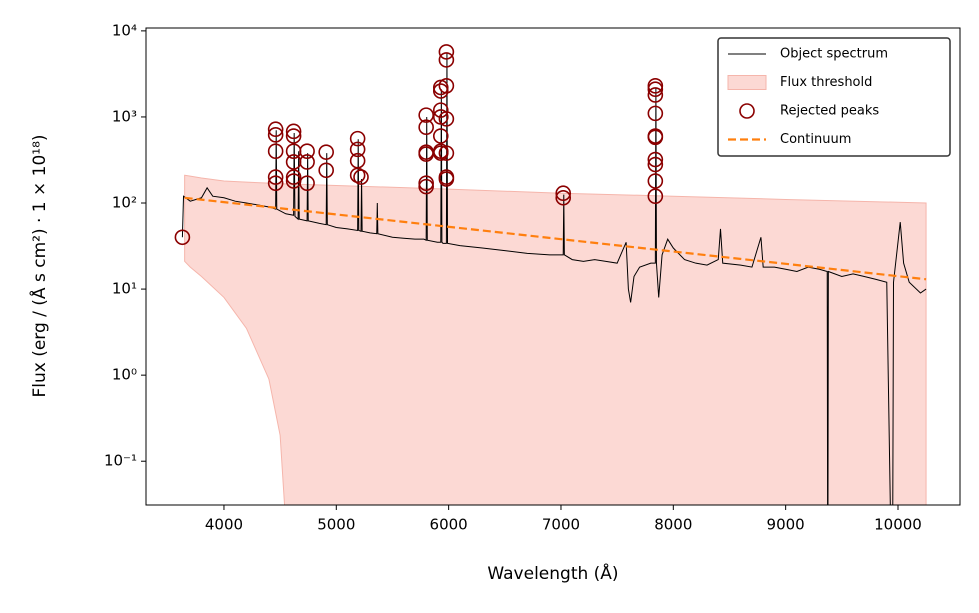  Describe the element at coordinates (120, 461) in the screenshot. I see `y-tick-label: 10⁻¹` at that location.